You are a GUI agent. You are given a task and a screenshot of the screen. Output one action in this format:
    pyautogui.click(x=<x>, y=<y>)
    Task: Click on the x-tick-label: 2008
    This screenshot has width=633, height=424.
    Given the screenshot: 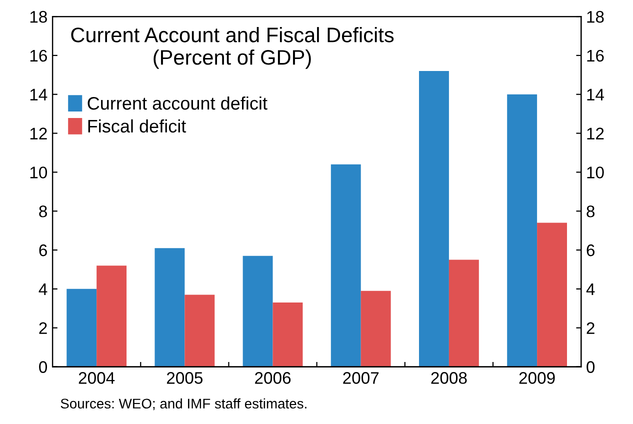 What is the action you would take?
    pyautogui.click(x=449, y=378)
    